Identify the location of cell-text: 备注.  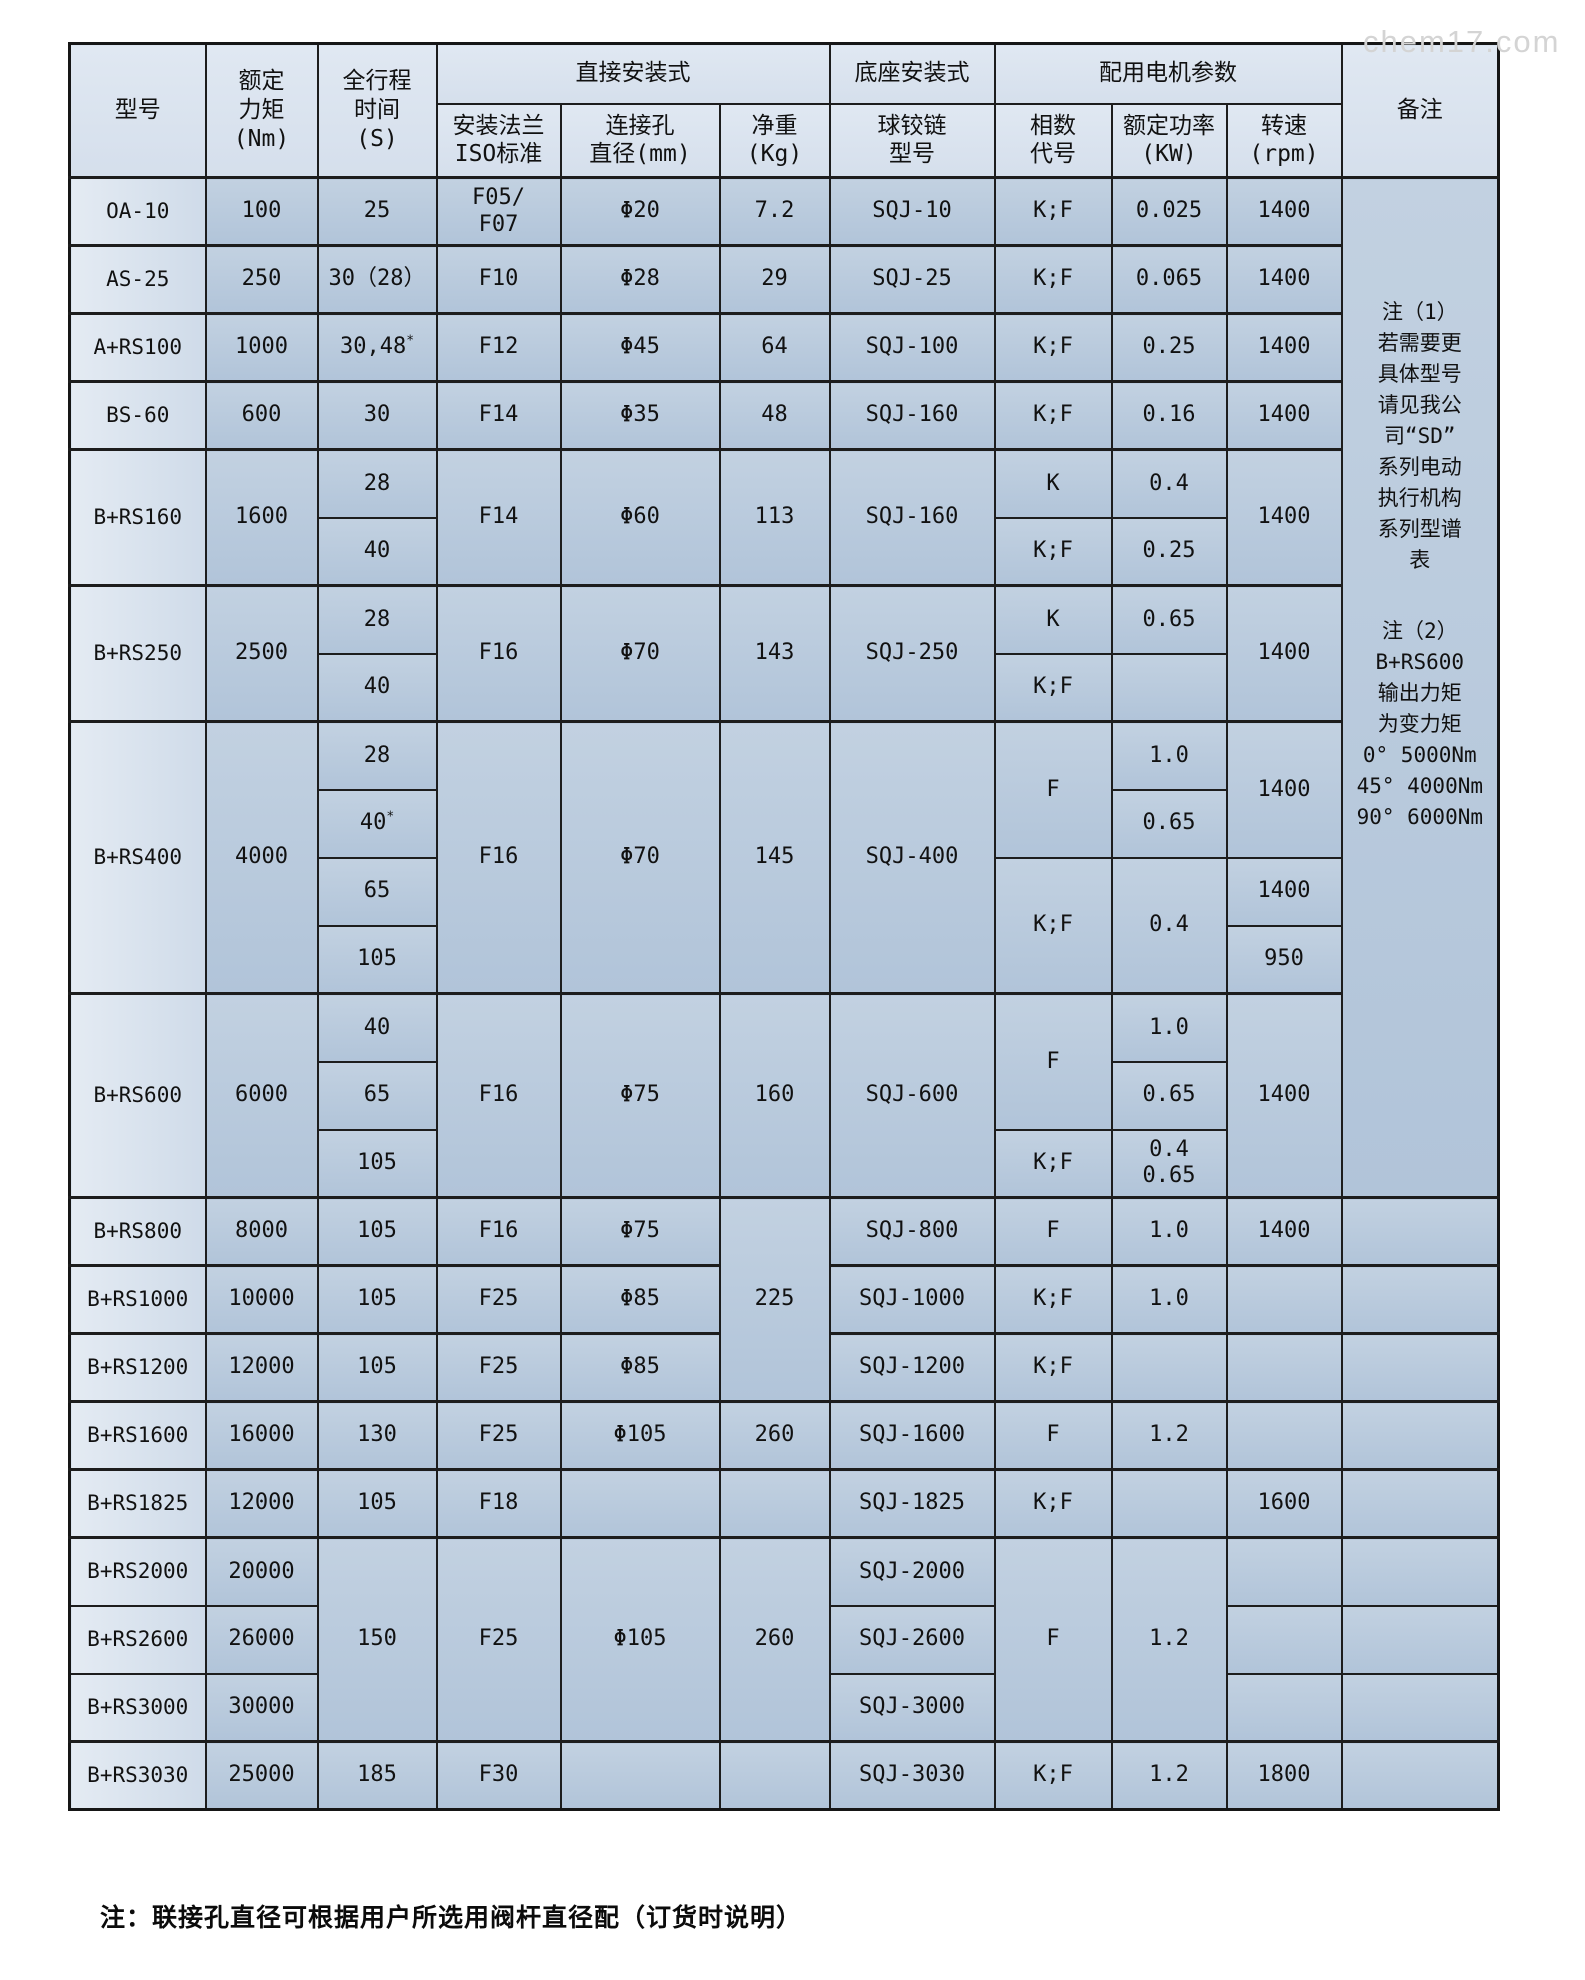
(1419, 110).